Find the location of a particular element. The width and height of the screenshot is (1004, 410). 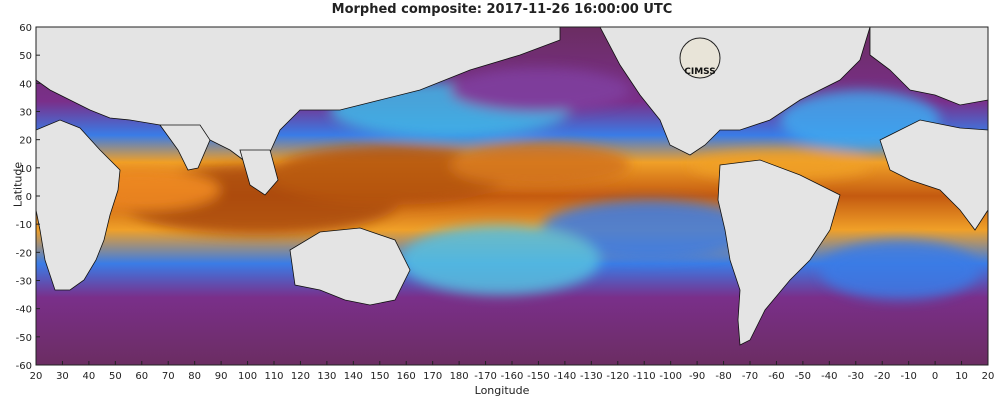

x-tick-label: -120 is located at coordinates (617, 376).